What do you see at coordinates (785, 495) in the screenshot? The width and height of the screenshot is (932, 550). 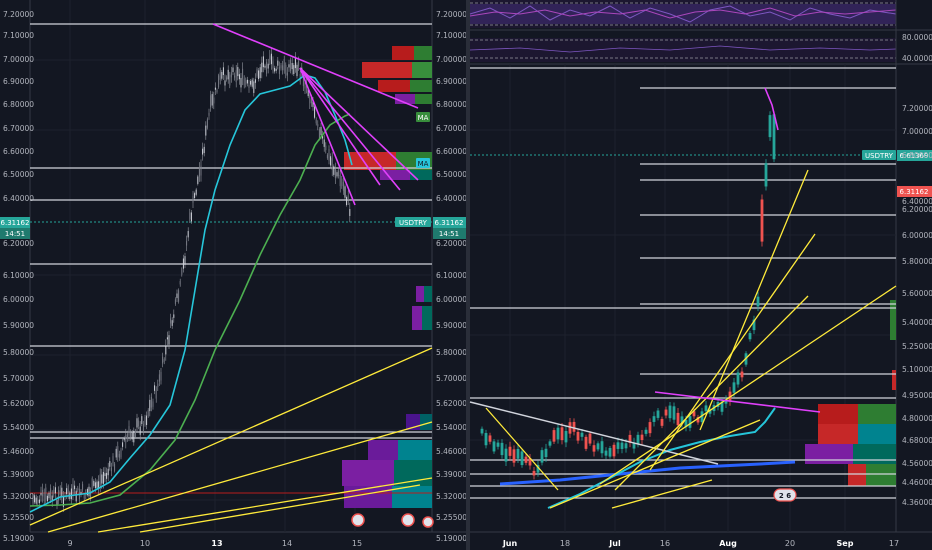 I see `event-badge-icon` at bounding box center [785, 495].